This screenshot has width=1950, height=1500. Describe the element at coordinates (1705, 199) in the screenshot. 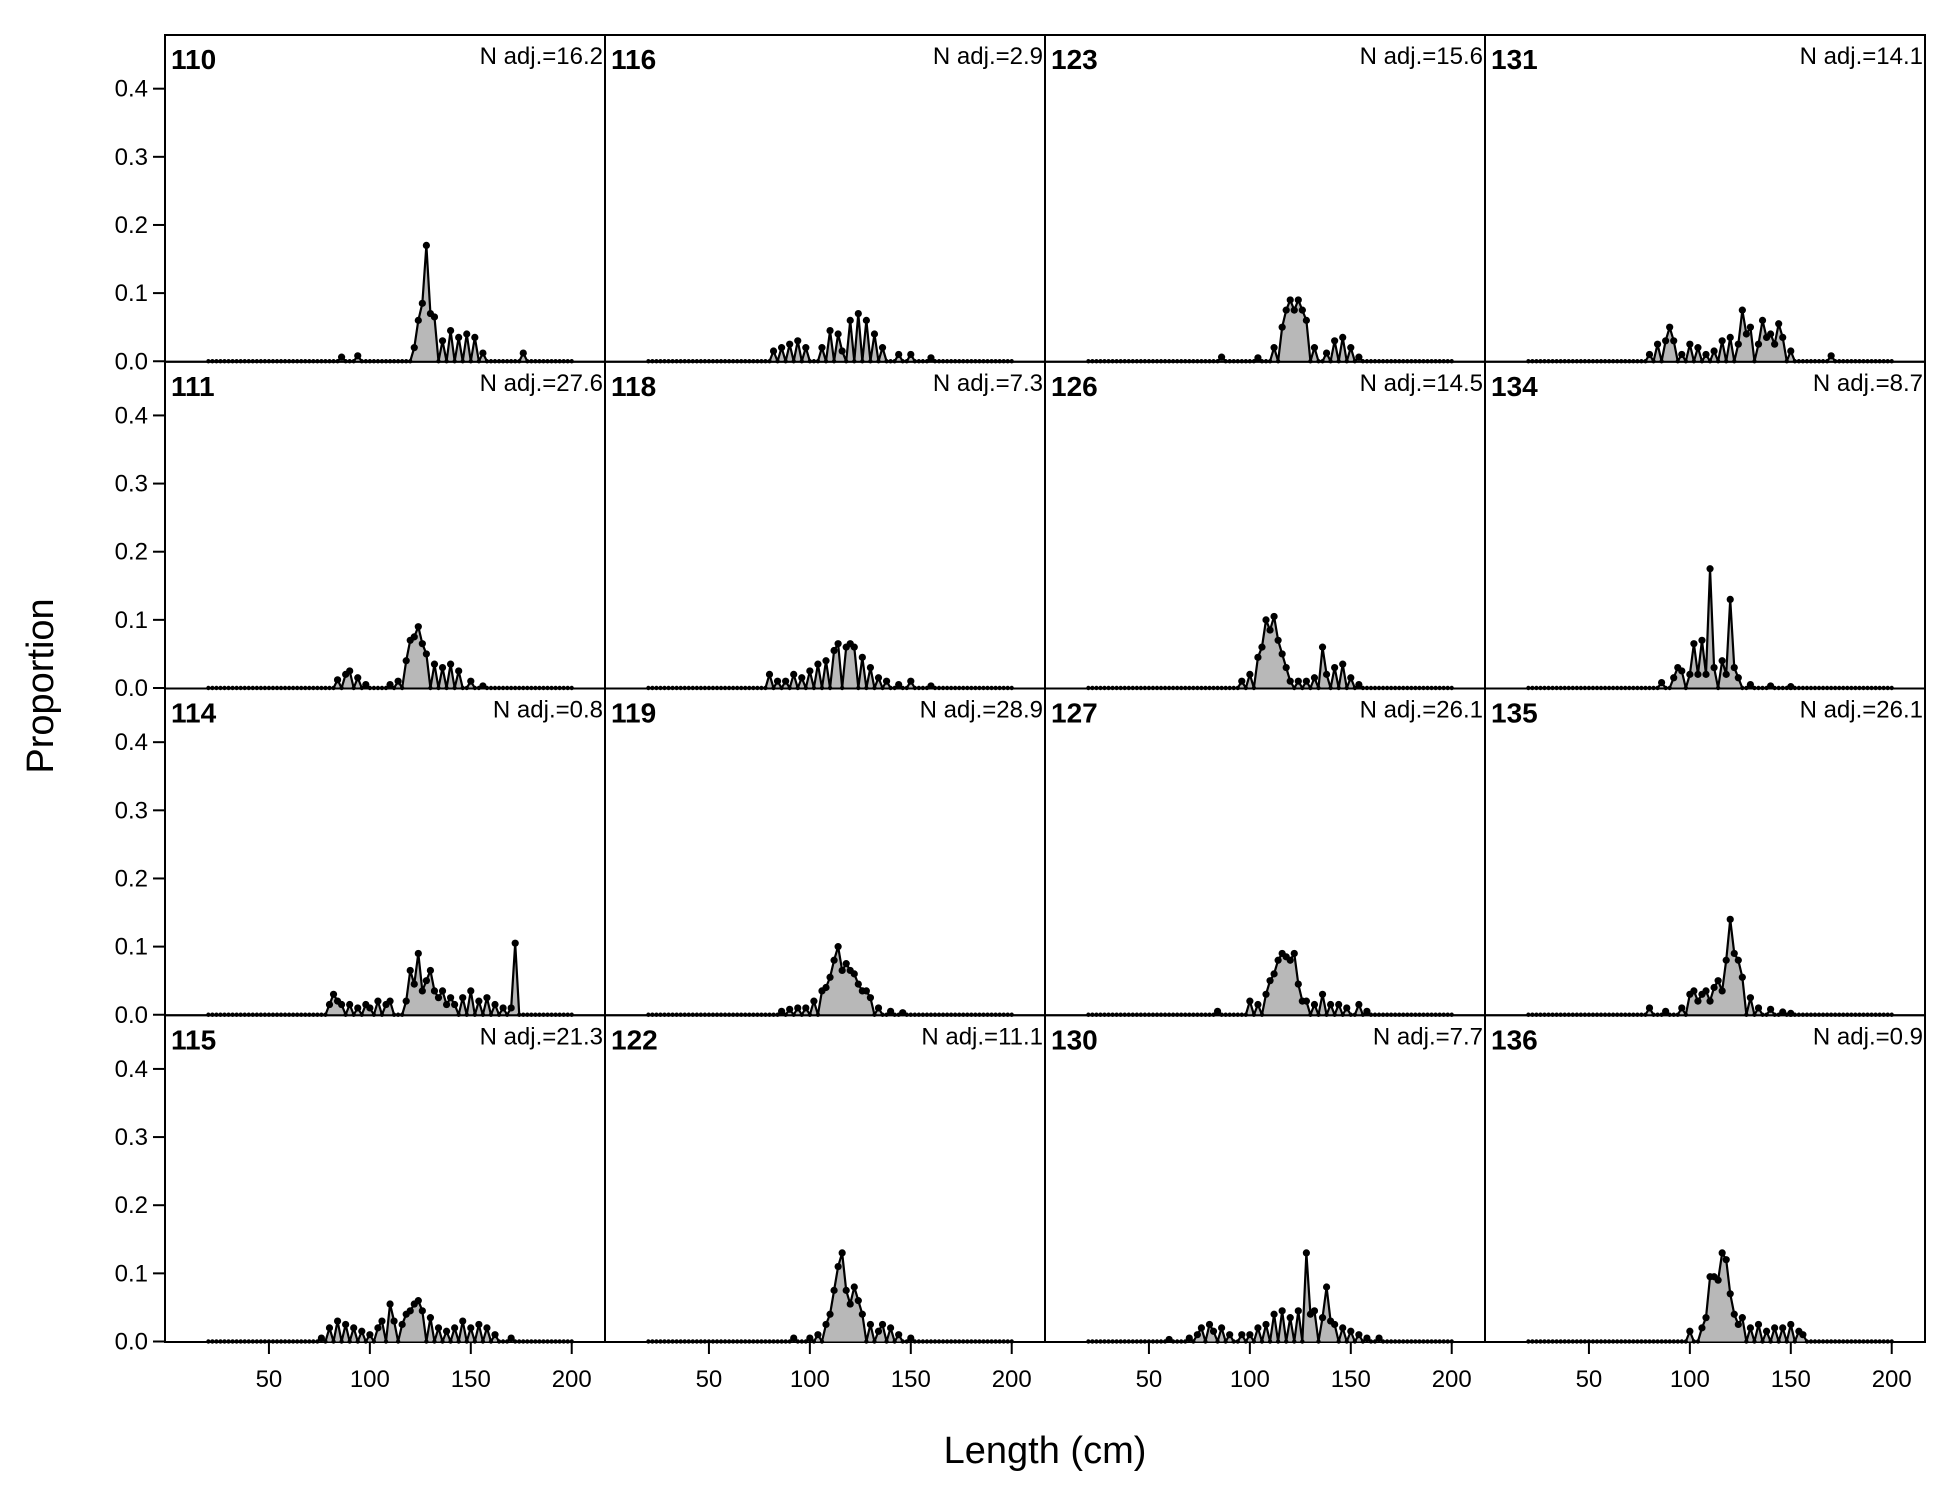

I see `panel-131: 131 N adj.=14.1` at that location.